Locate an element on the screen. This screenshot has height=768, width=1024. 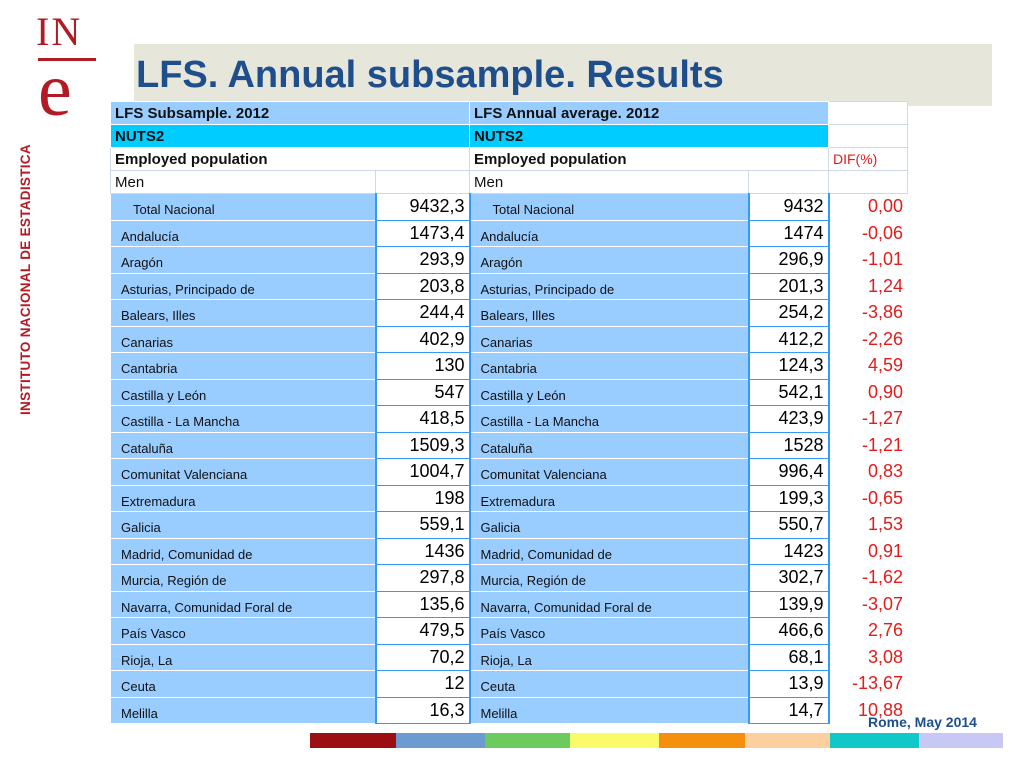
table-row: Aragón 293,9 Aragón 296,9 -1,01 is located at coordinates (509, 260).